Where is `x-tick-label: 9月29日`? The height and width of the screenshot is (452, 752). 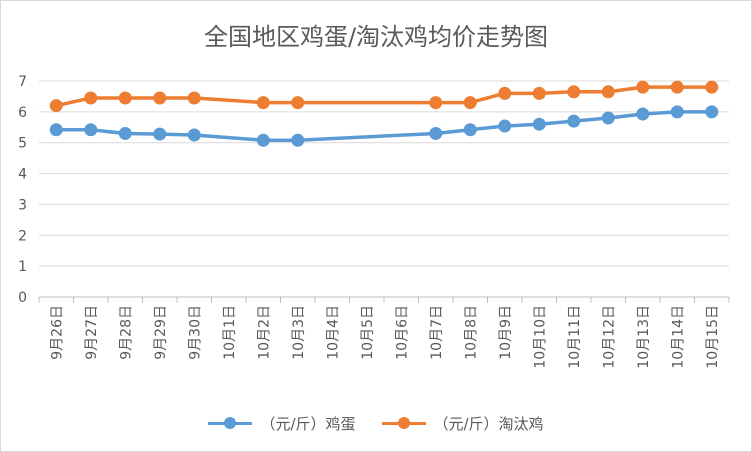 x-tick-label: 9月29日 is located at coordinates (161, 332).